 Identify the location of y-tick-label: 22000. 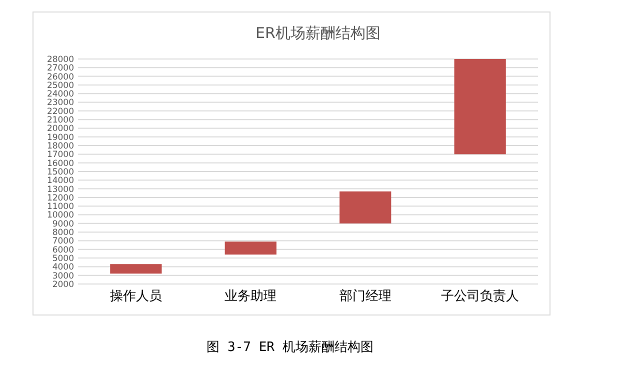
(60, 111).